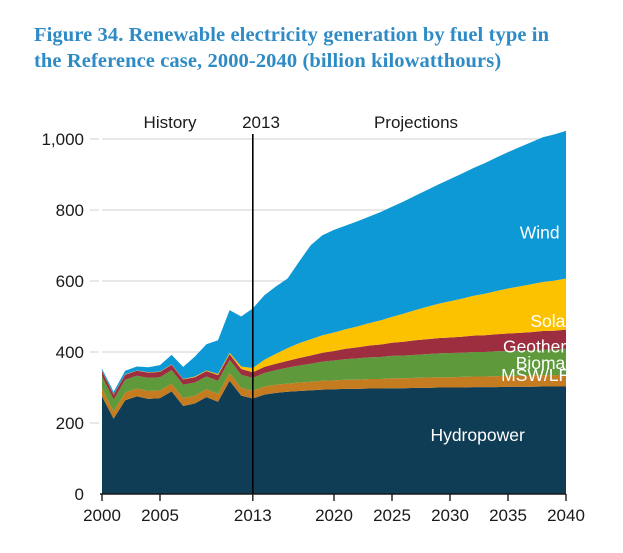 The height and width of the screenshot is (553, 623). Describe the element at coordinates (253, 515) in the screenshot. I see `x-tick-label-2013: 2013` at that location.